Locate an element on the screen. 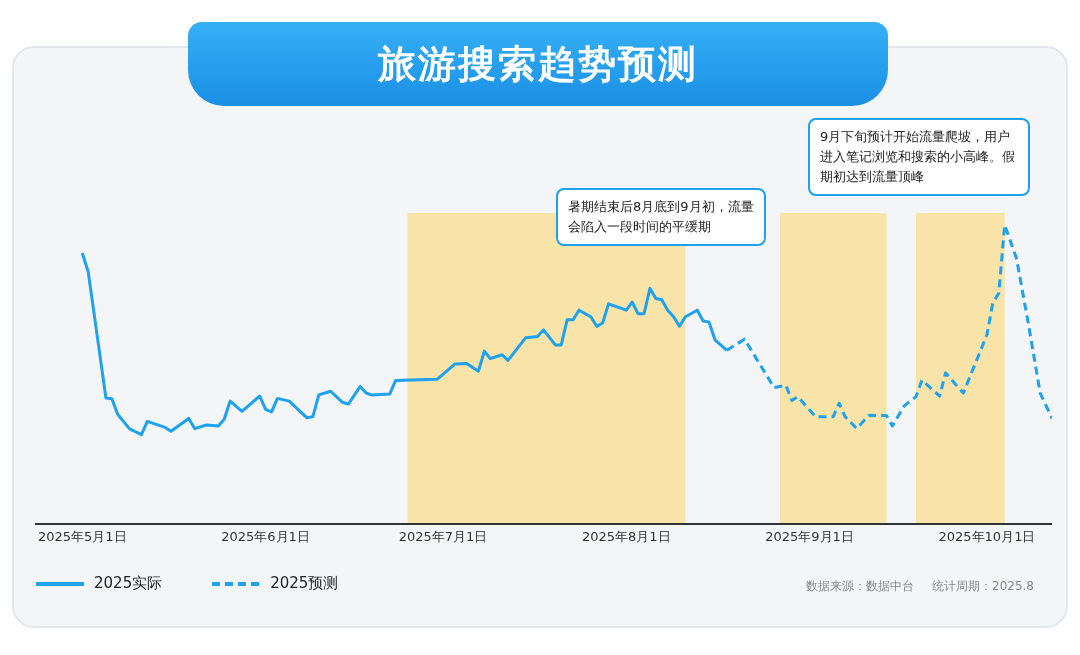 This screenshot has height=655, width=1080. x-tick-label: 2025年10月1日 is located at coordinates (987, 537).